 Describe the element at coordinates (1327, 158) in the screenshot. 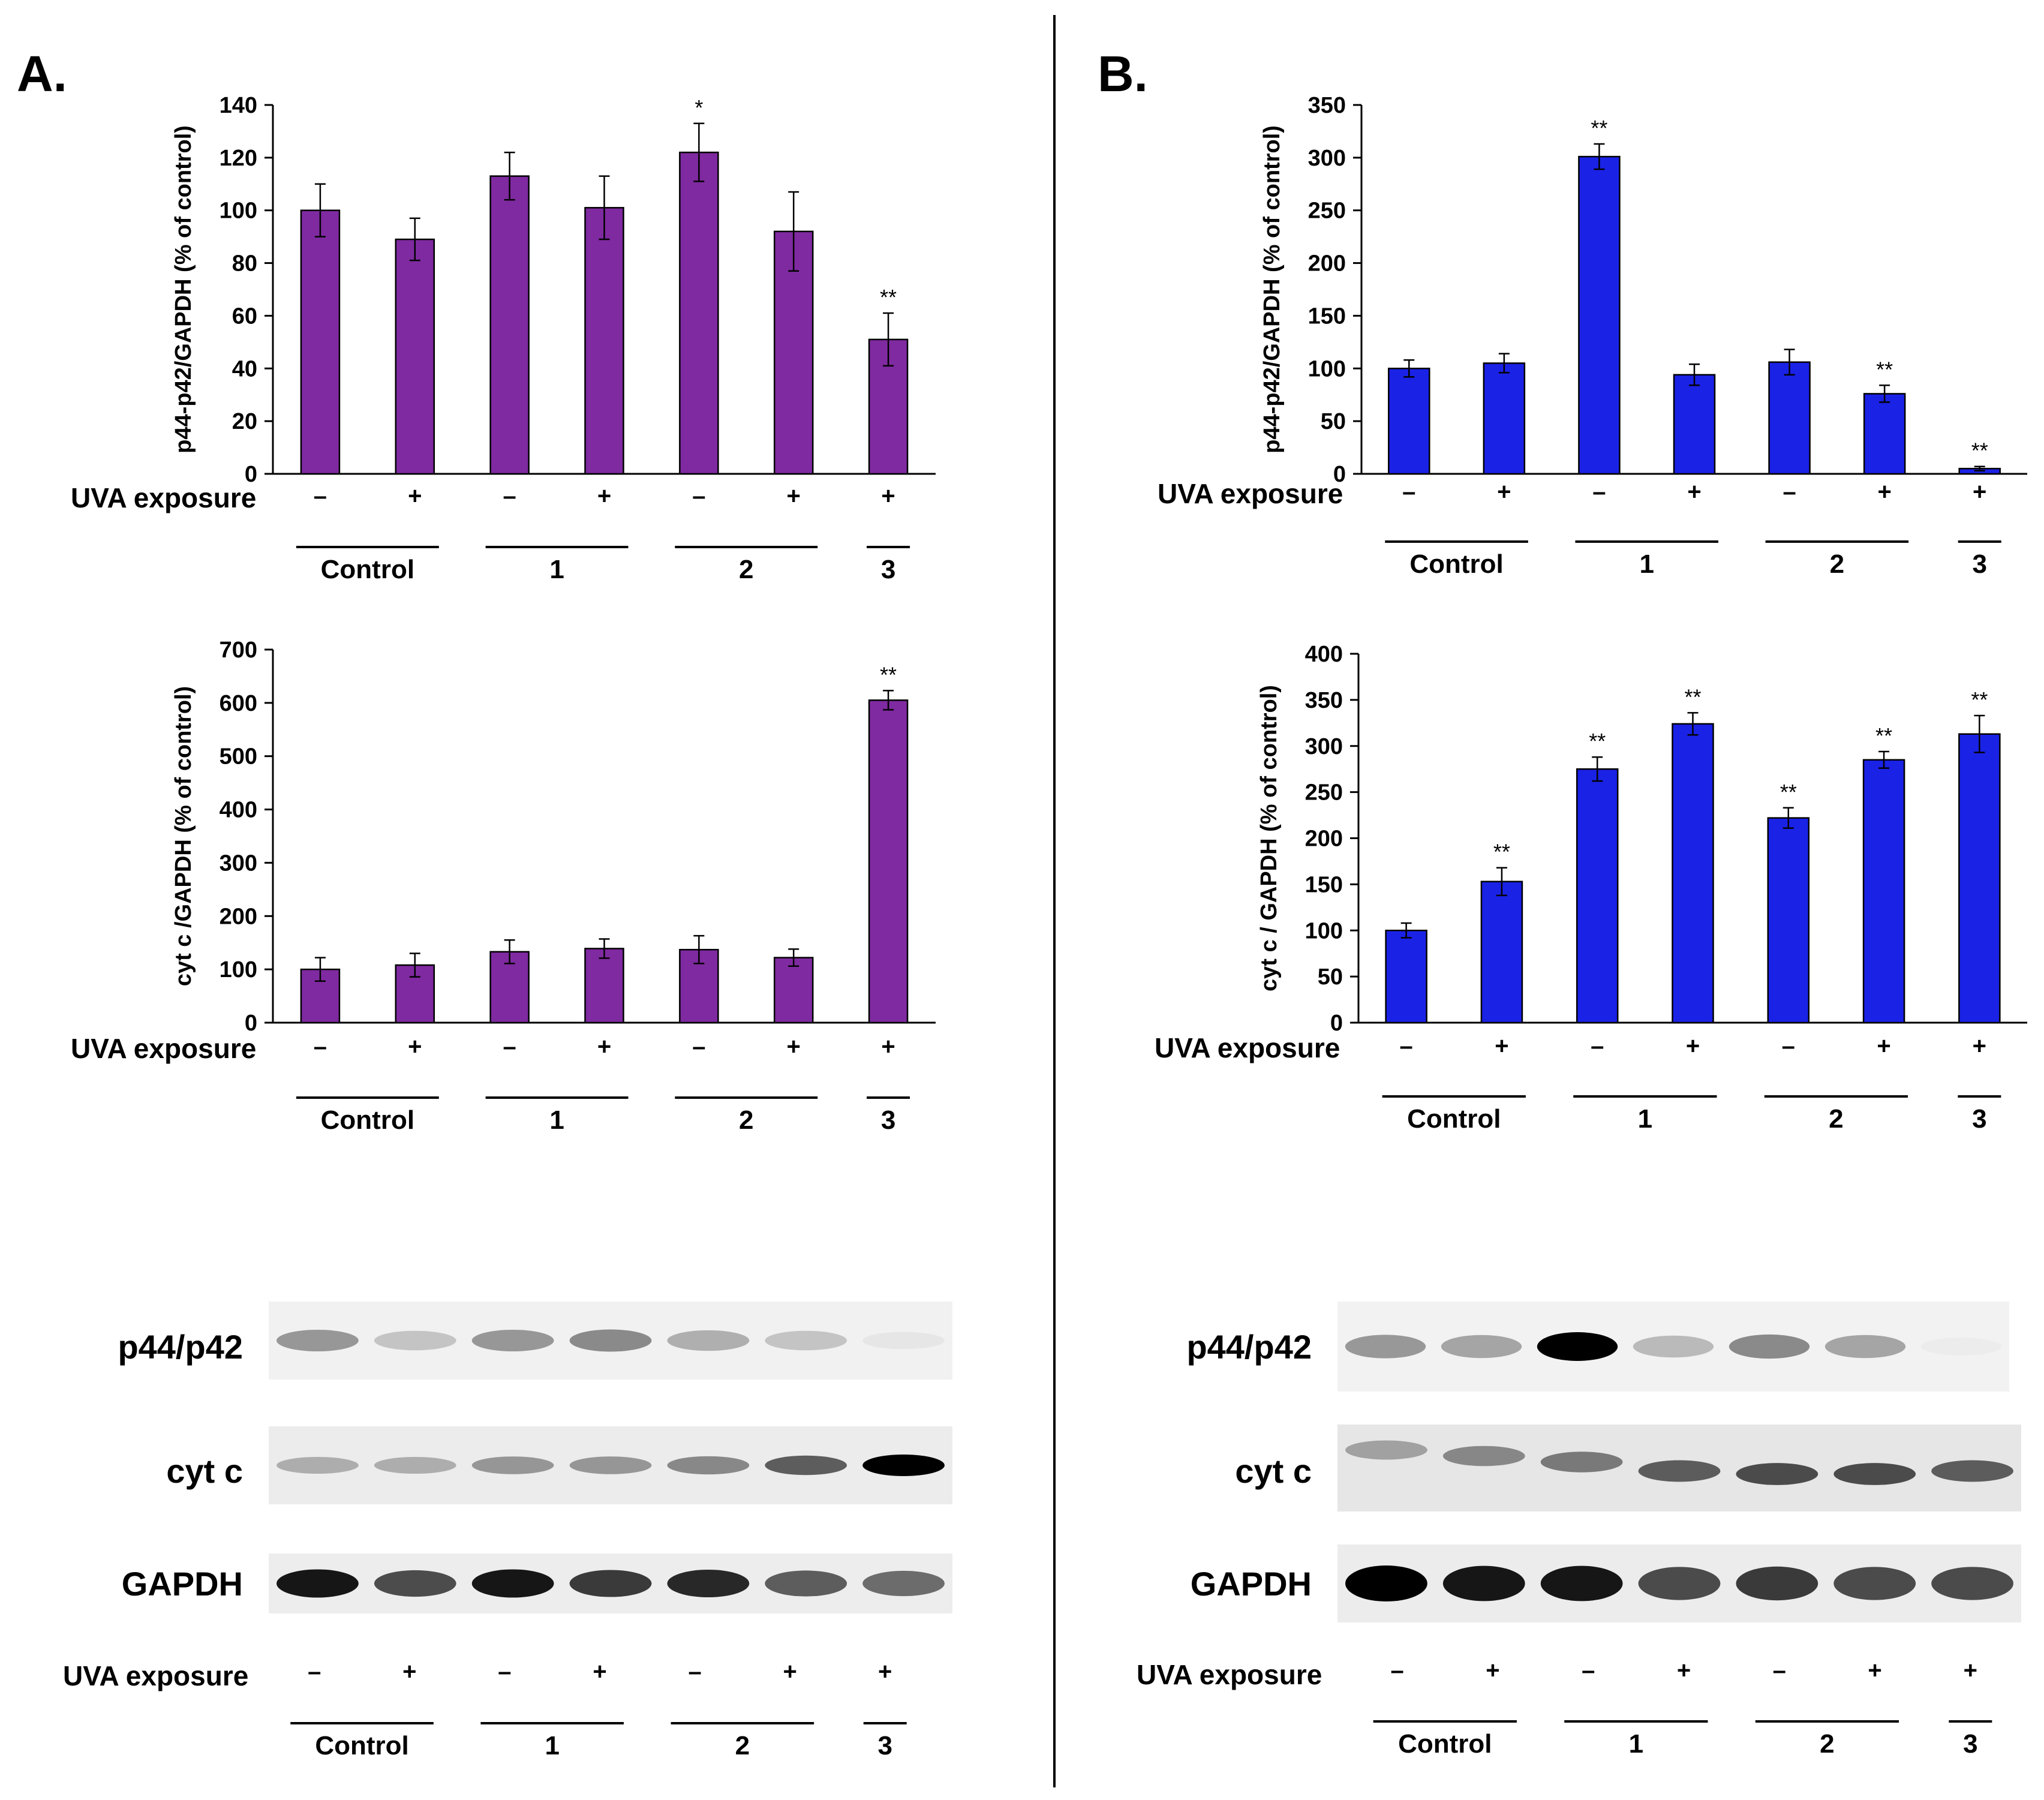

I see `y-tick-label: 300` at that location.